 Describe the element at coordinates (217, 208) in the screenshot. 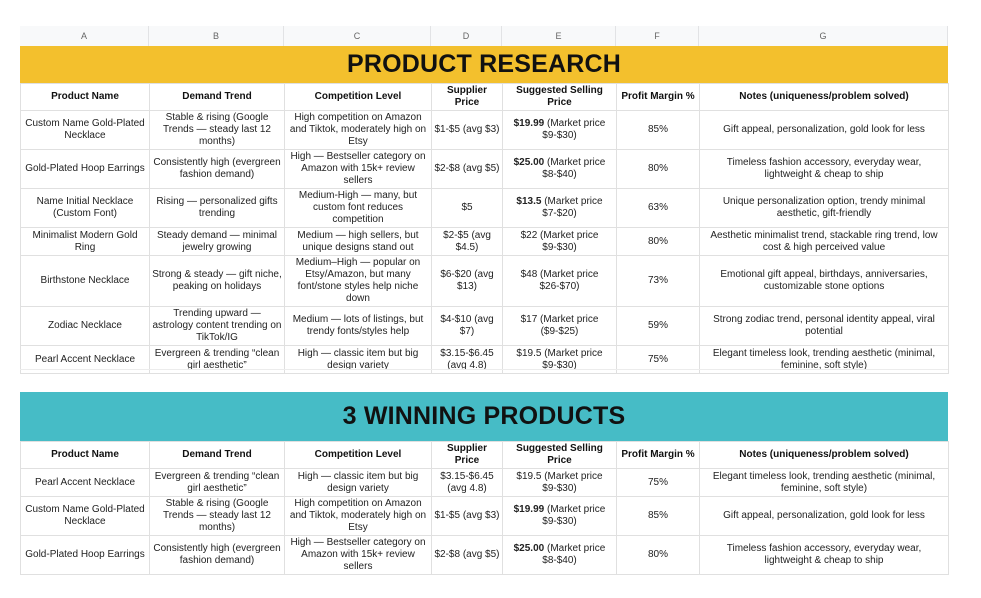

I see `cell-demand-trend: Rising — personalized gifts trending` at that location.